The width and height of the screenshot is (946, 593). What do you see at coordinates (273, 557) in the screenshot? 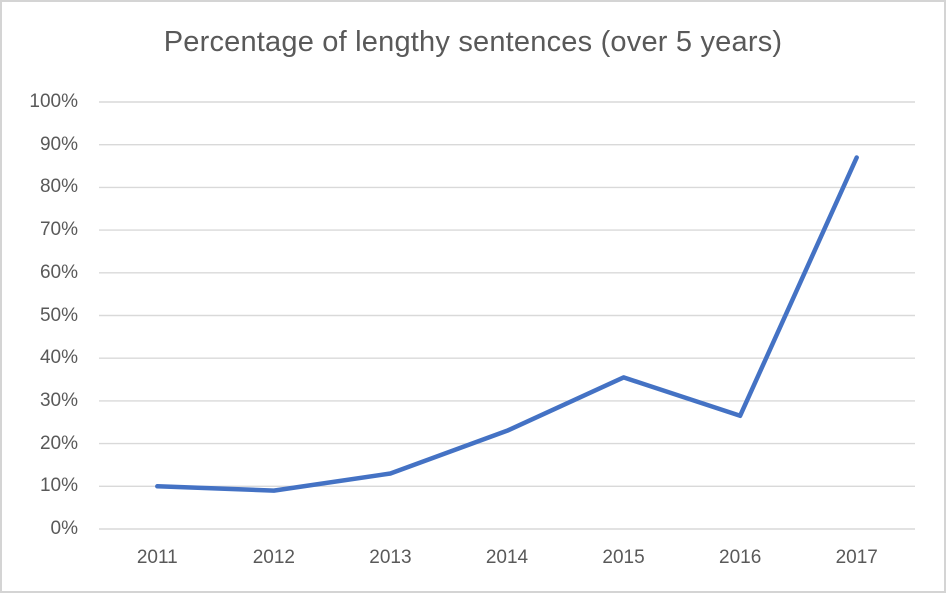
I see `x-axis-tick-label: 2012` at bounding box center [273, 557].